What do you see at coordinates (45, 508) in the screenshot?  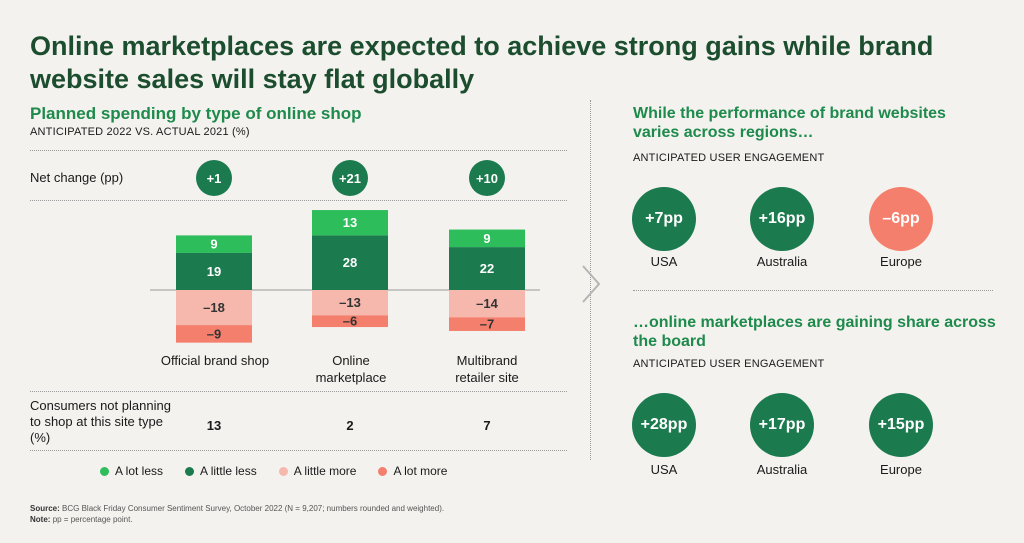 I see `source-label: Source:` at bounding box center [45, 508].